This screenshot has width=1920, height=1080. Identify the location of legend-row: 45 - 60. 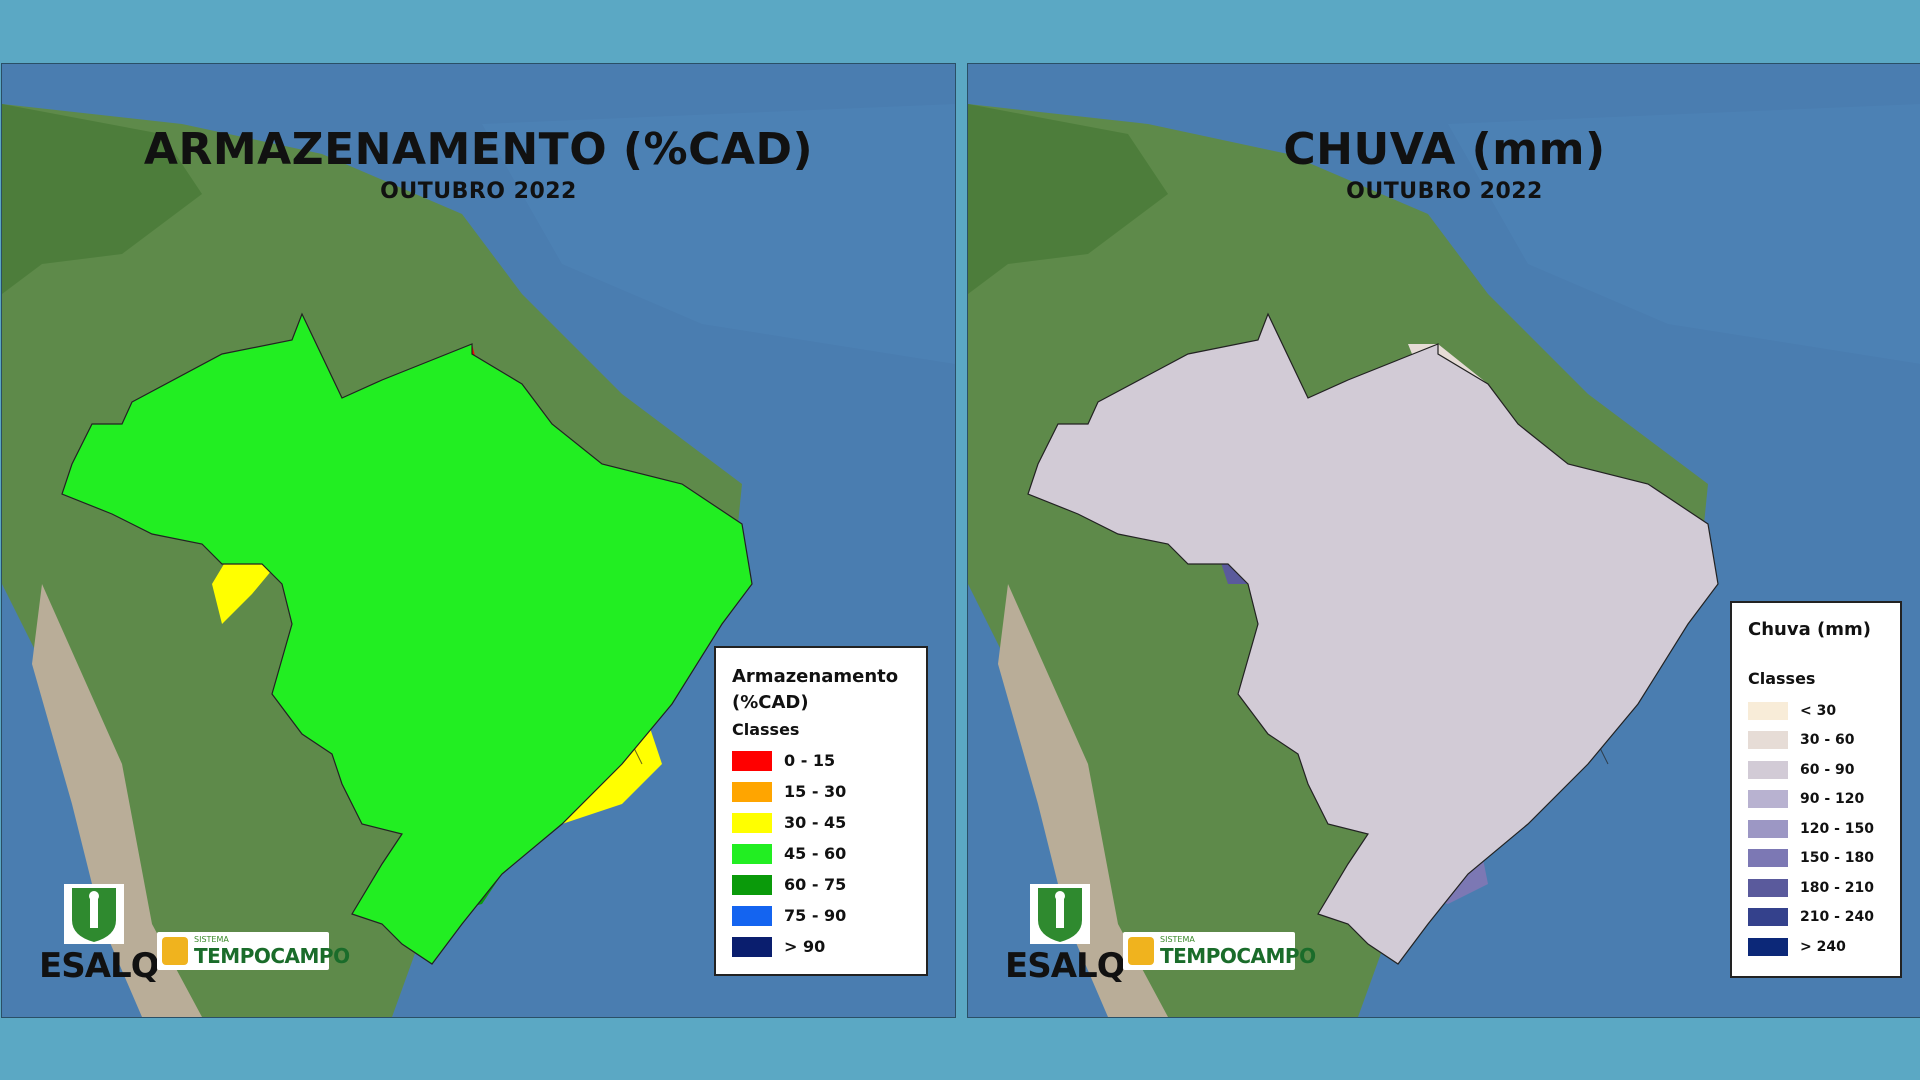
(821, 853).